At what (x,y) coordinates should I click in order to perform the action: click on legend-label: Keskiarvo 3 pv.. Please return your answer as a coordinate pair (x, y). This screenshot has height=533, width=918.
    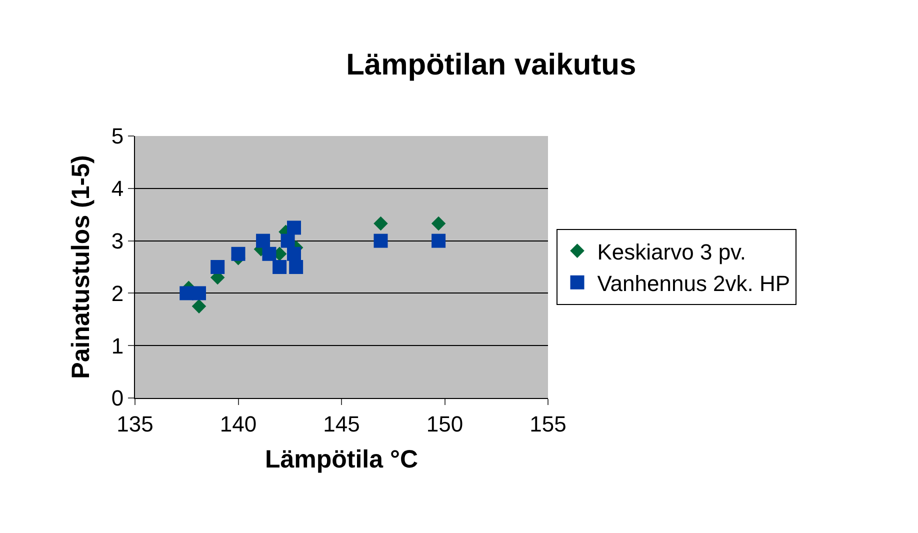
    Looking at the image, I should click on (671, 251).